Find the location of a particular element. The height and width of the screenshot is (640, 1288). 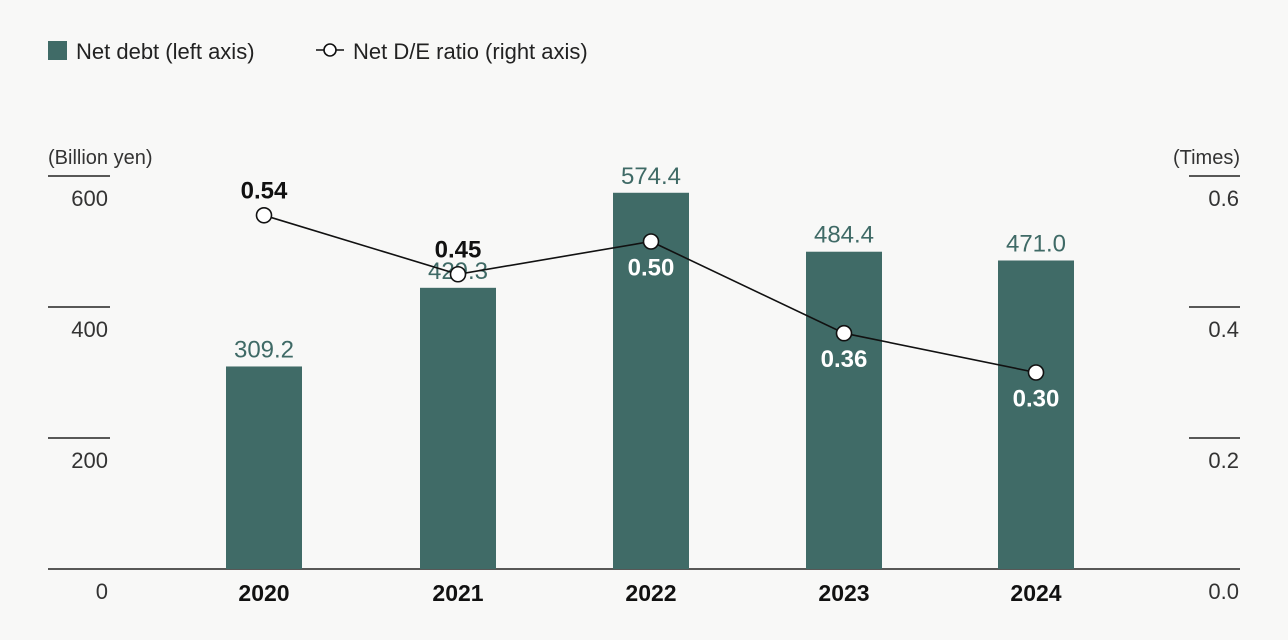

ratio-label-2022: 0.50 is located at coordinates (651, 268).